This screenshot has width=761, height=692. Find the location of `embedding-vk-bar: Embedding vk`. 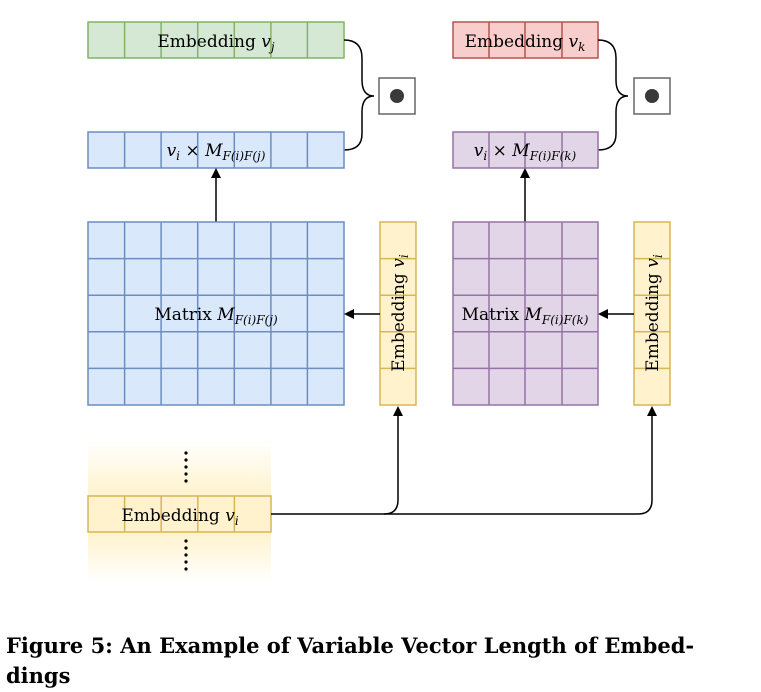

embedding-vk-bar: Embedding vk is located at coordinates (525, 40).